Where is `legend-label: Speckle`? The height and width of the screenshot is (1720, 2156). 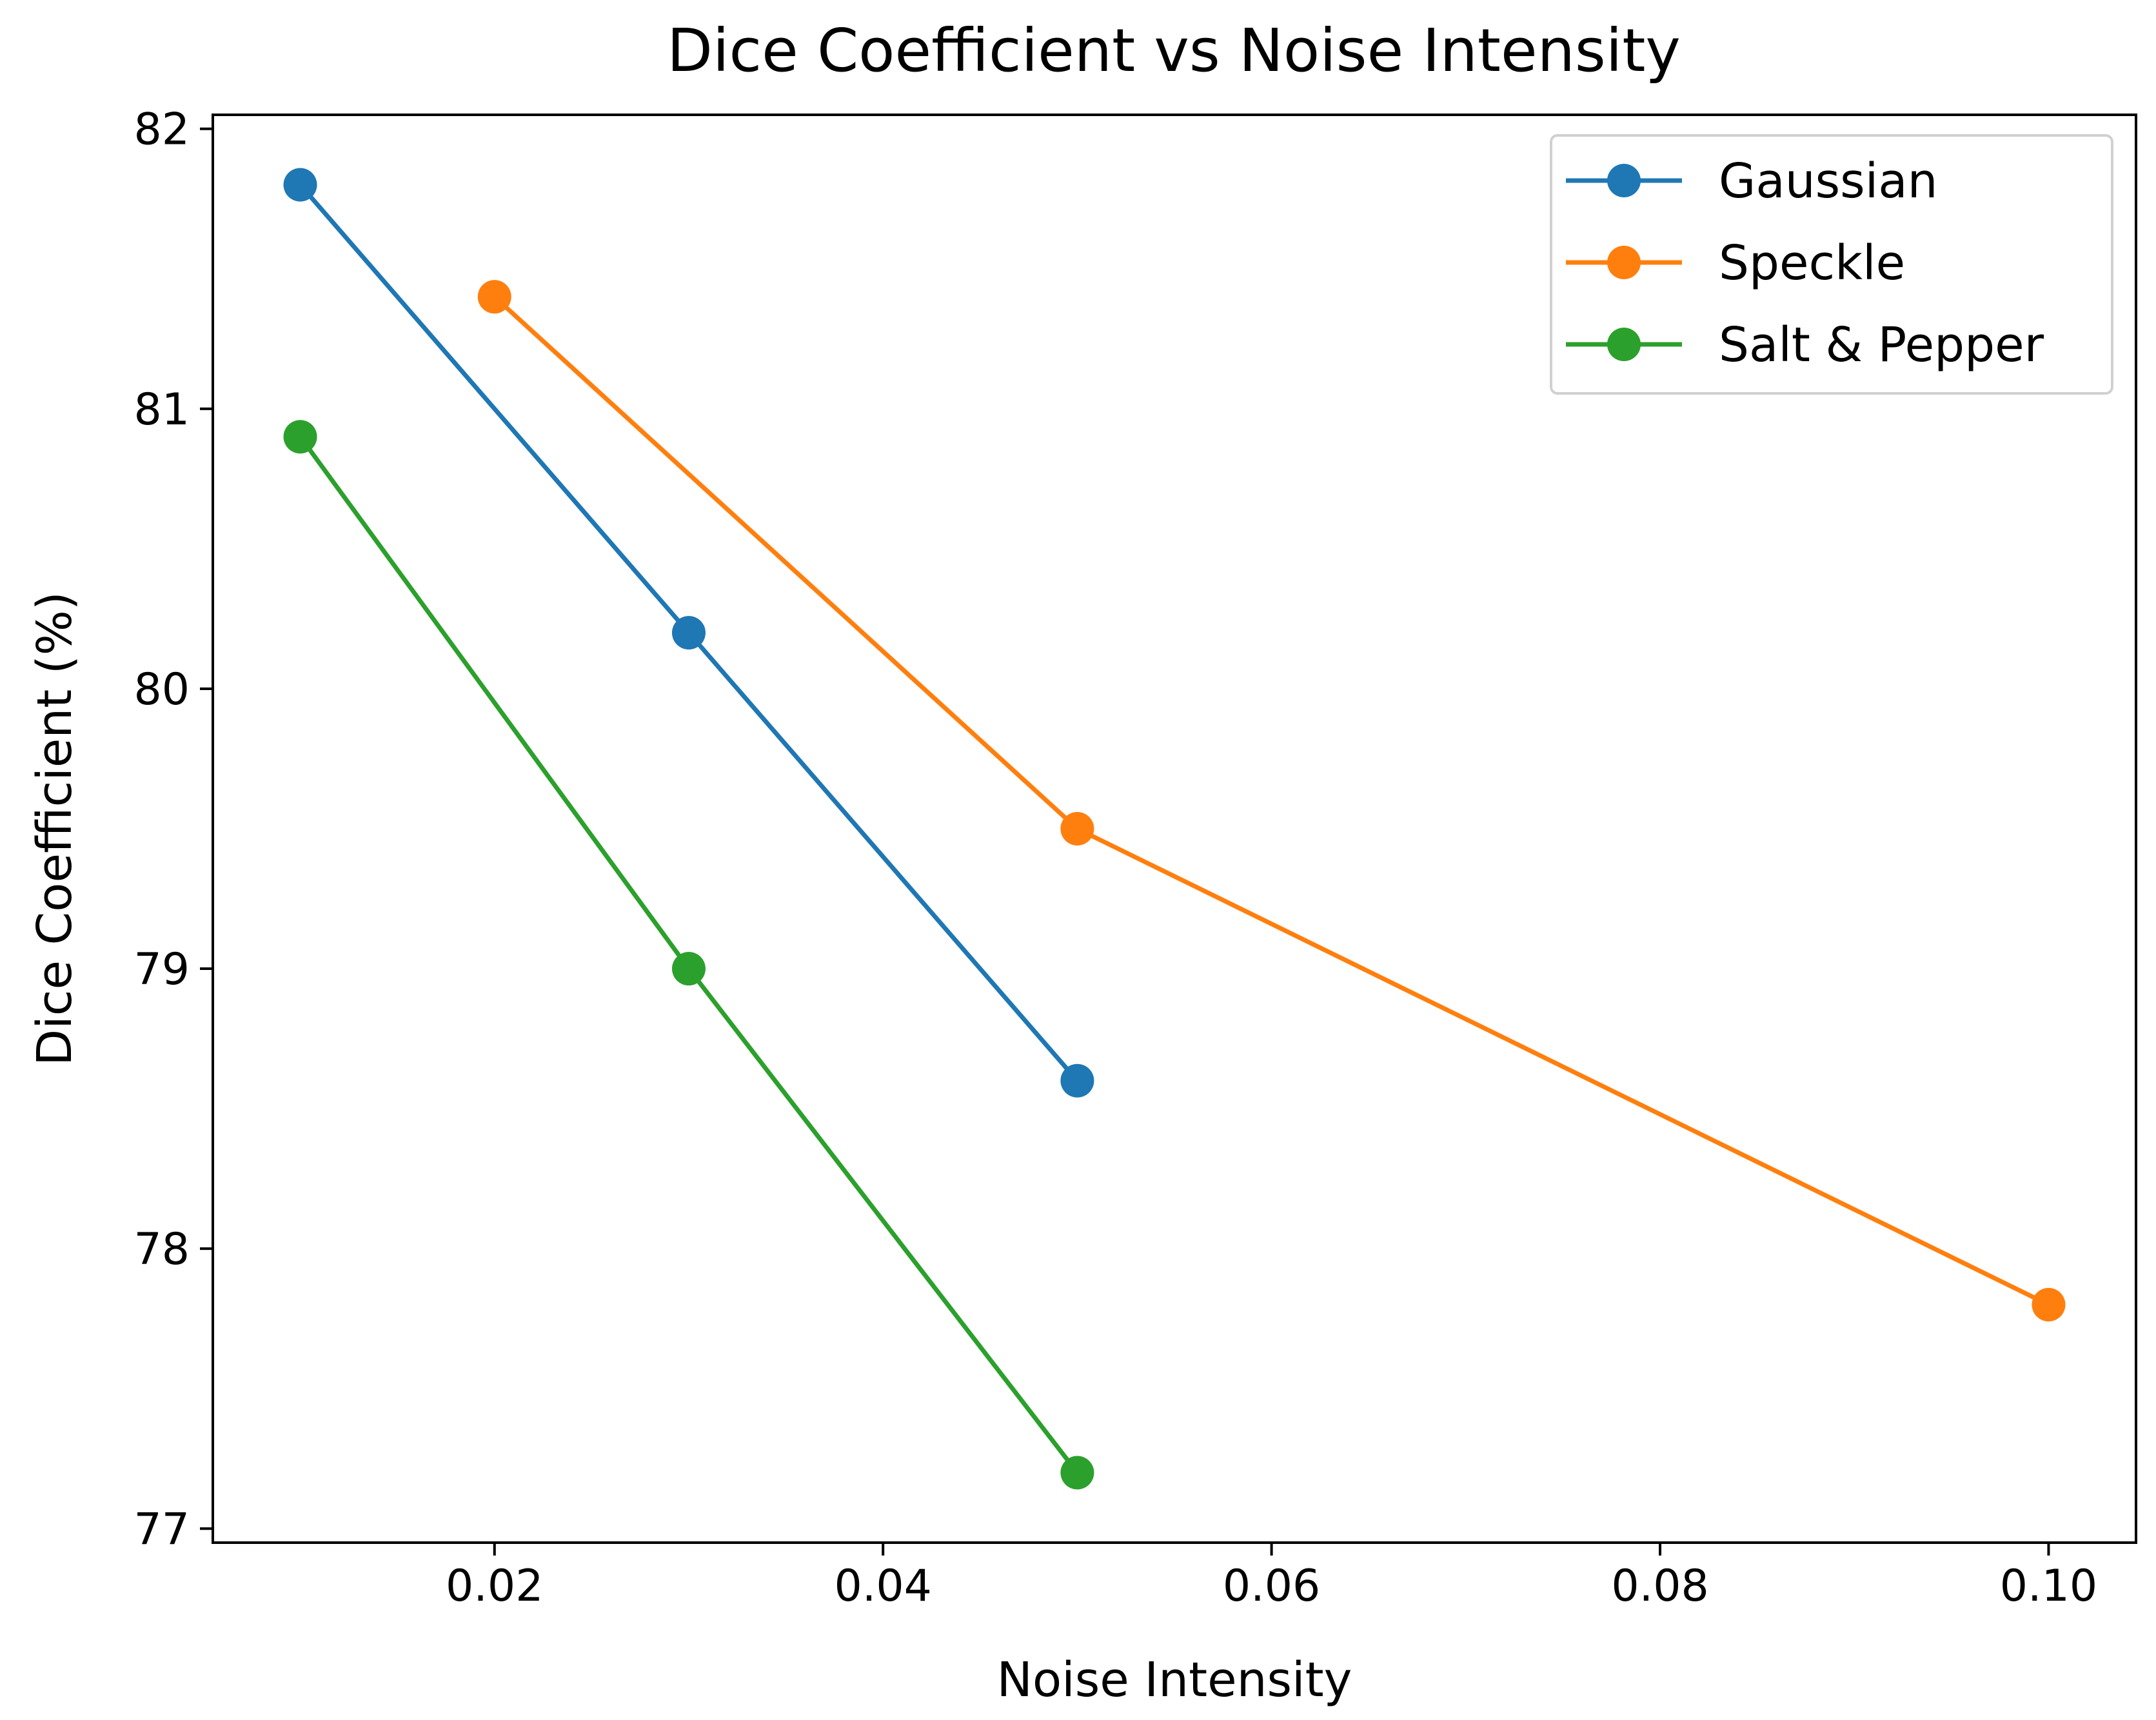
legend-label: Speckle is located at coordinates (1812, 263).